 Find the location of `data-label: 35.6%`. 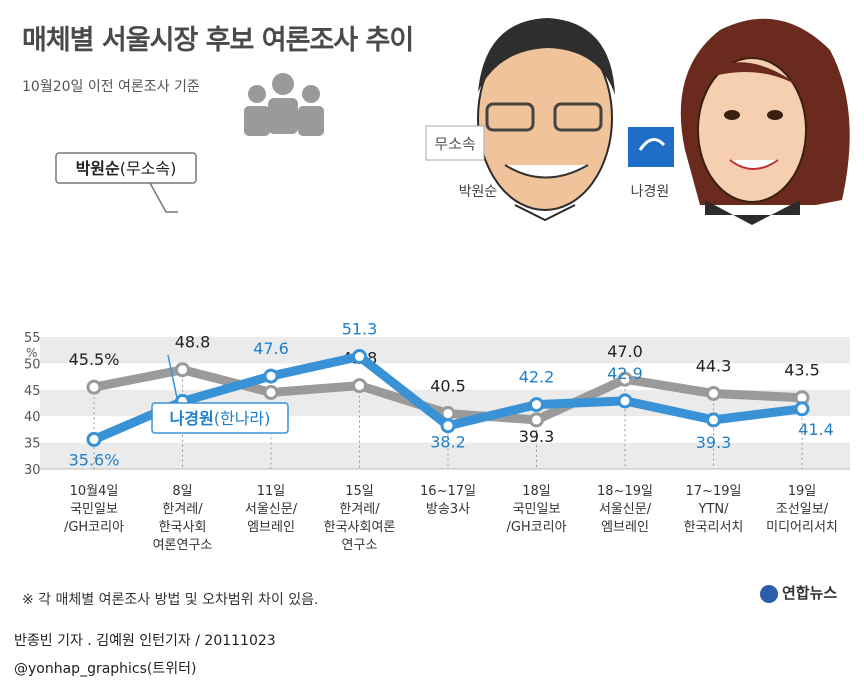

data-label: 35.6% is located at coordinates (94, 459).